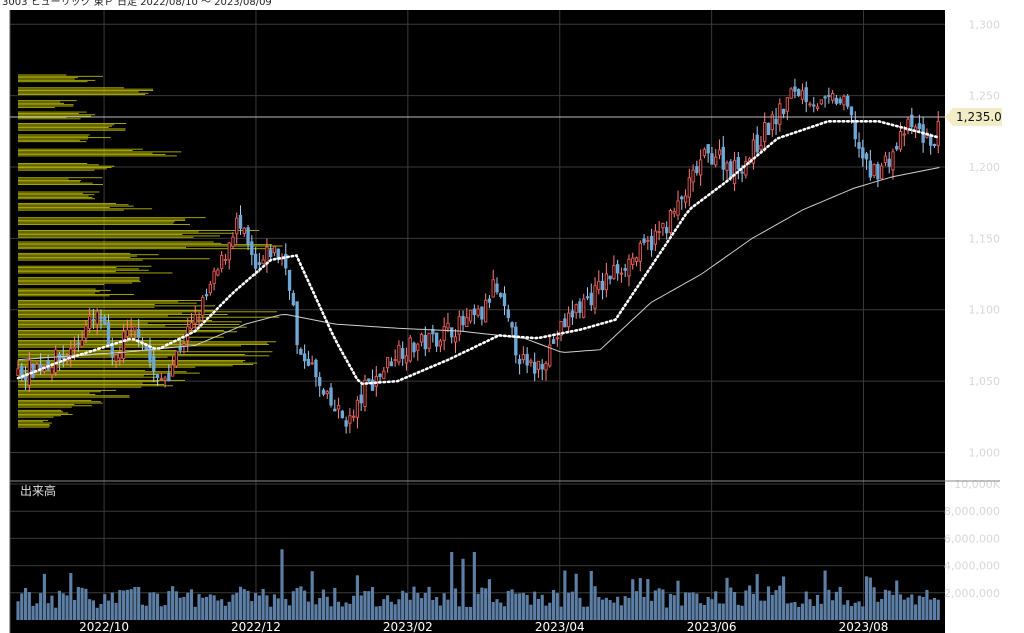 Image resolution: width=1024 pixels, height=633 pixels. Describe the element at coordinates (985, 24) in the screenshot. I see `price-tick-label: 1,300` at that location.